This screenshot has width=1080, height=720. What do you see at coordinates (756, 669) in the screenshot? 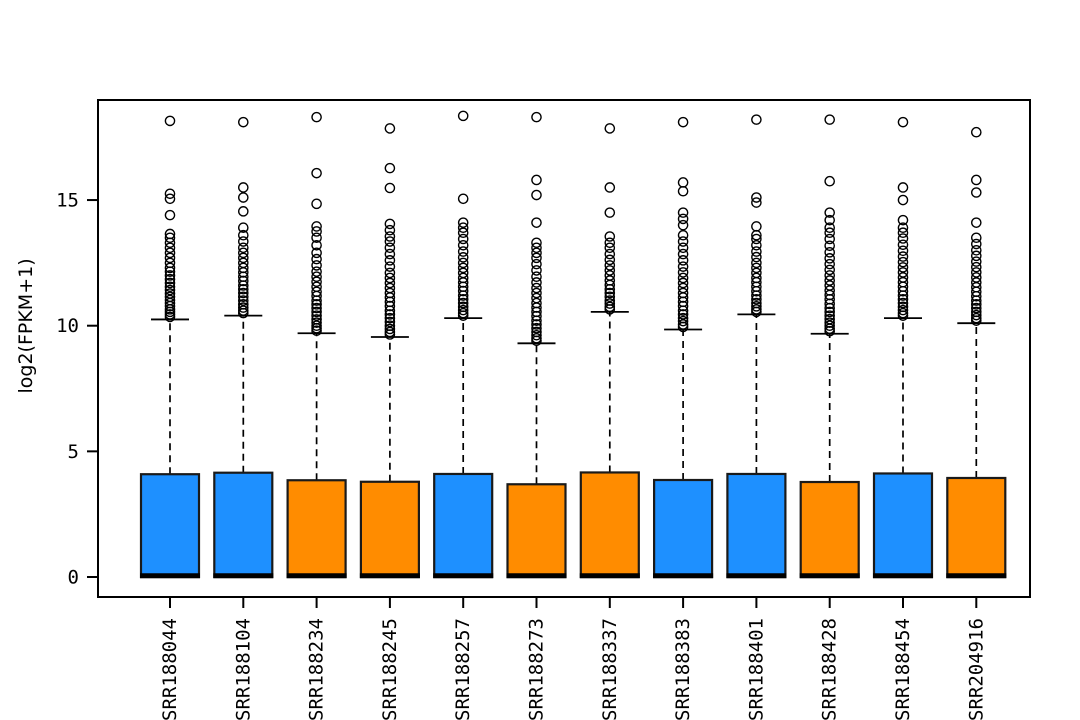
I see `x-tick-label-SRR188401: SRR188401` at bounding box center [756, 669].